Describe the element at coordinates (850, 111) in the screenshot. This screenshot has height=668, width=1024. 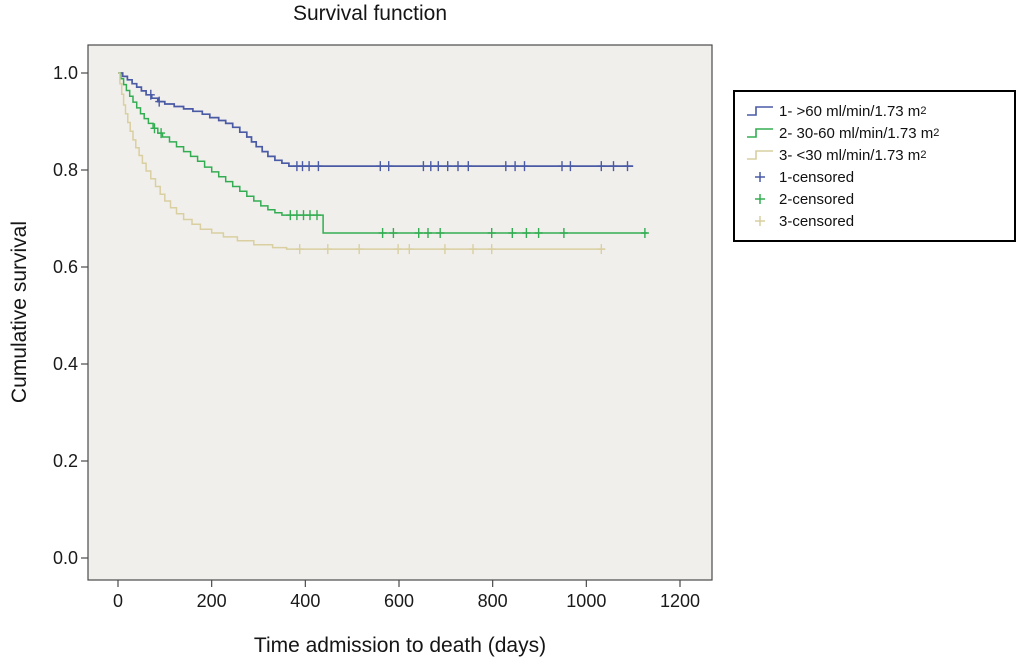
I see `legend-label: 1- >60 ml/min/1.73 m` at that location.